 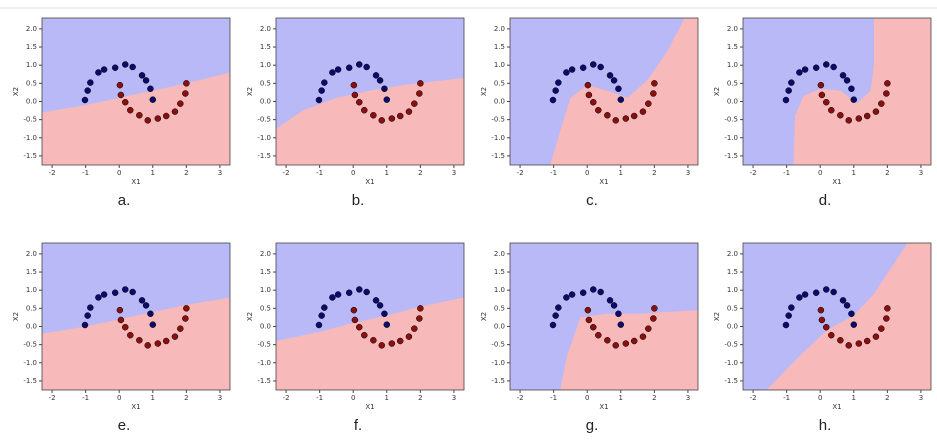 I want to click on x-tick-label: 3, so click(x=688, y=398).